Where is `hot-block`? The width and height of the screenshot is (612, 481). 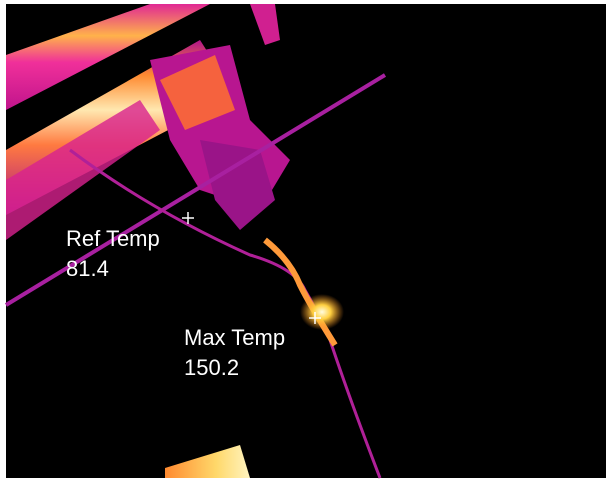 hot-block is located at coordinates (207, 461).